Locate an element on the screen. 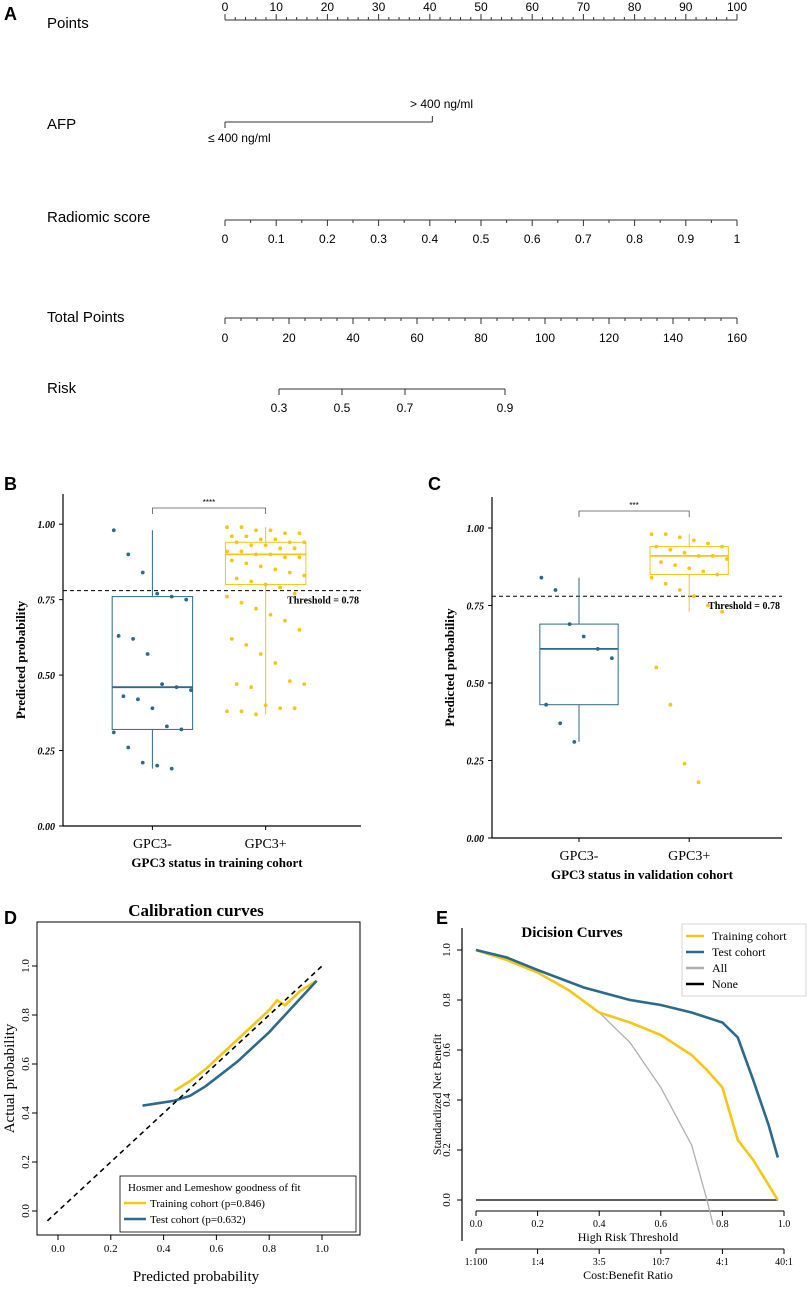  nomogram-row-label: AFP is located at coordinates (61, 124).